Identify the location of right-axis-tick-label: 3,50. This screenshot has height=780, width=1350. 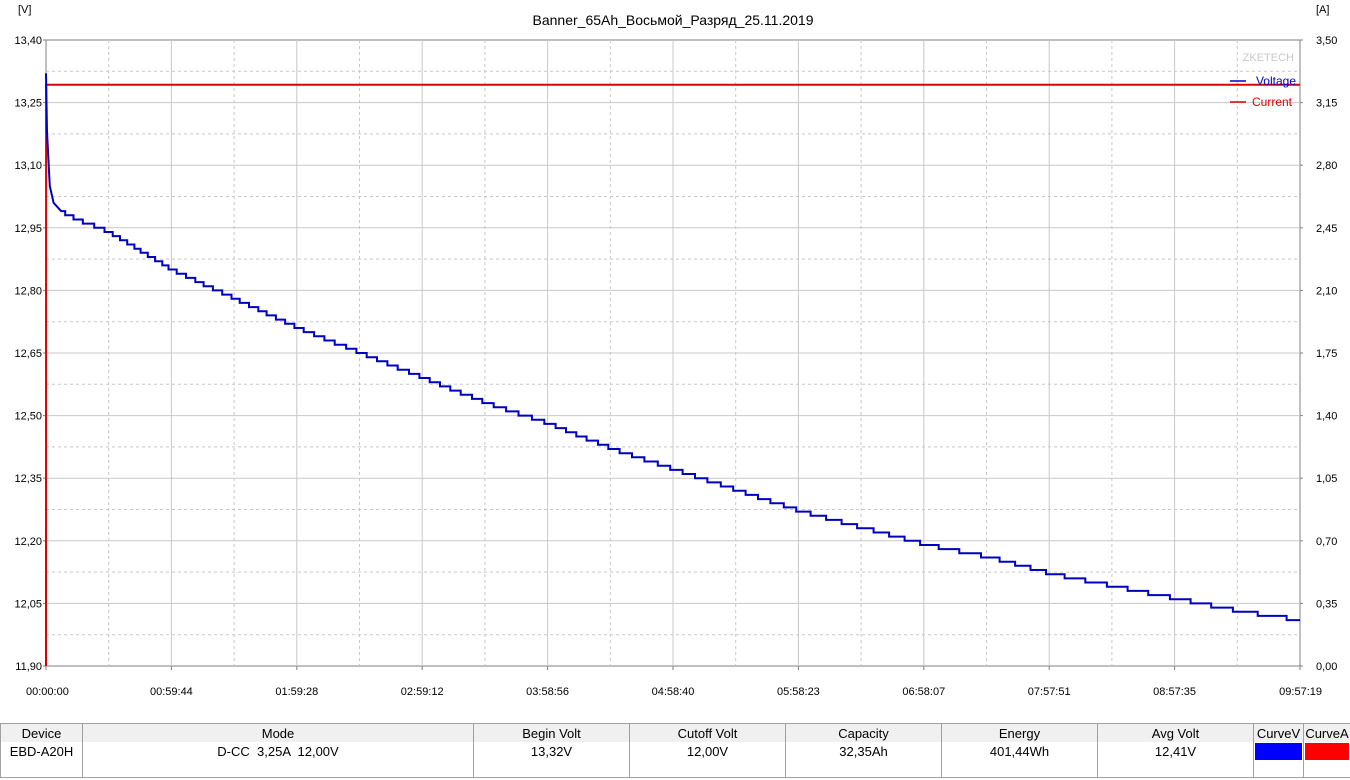
(1326, 41).